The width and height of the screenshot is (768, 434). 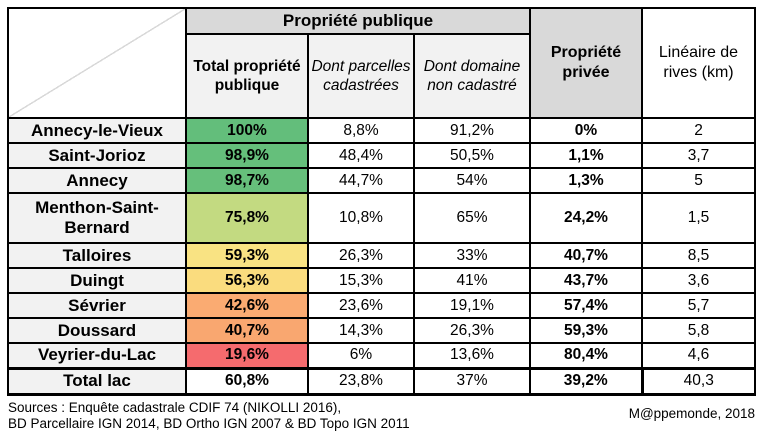 What do you see at coordinates (97, 305) in the screenshot?
I see `commune-label: Sévrier` at bounding box center [97, 305].